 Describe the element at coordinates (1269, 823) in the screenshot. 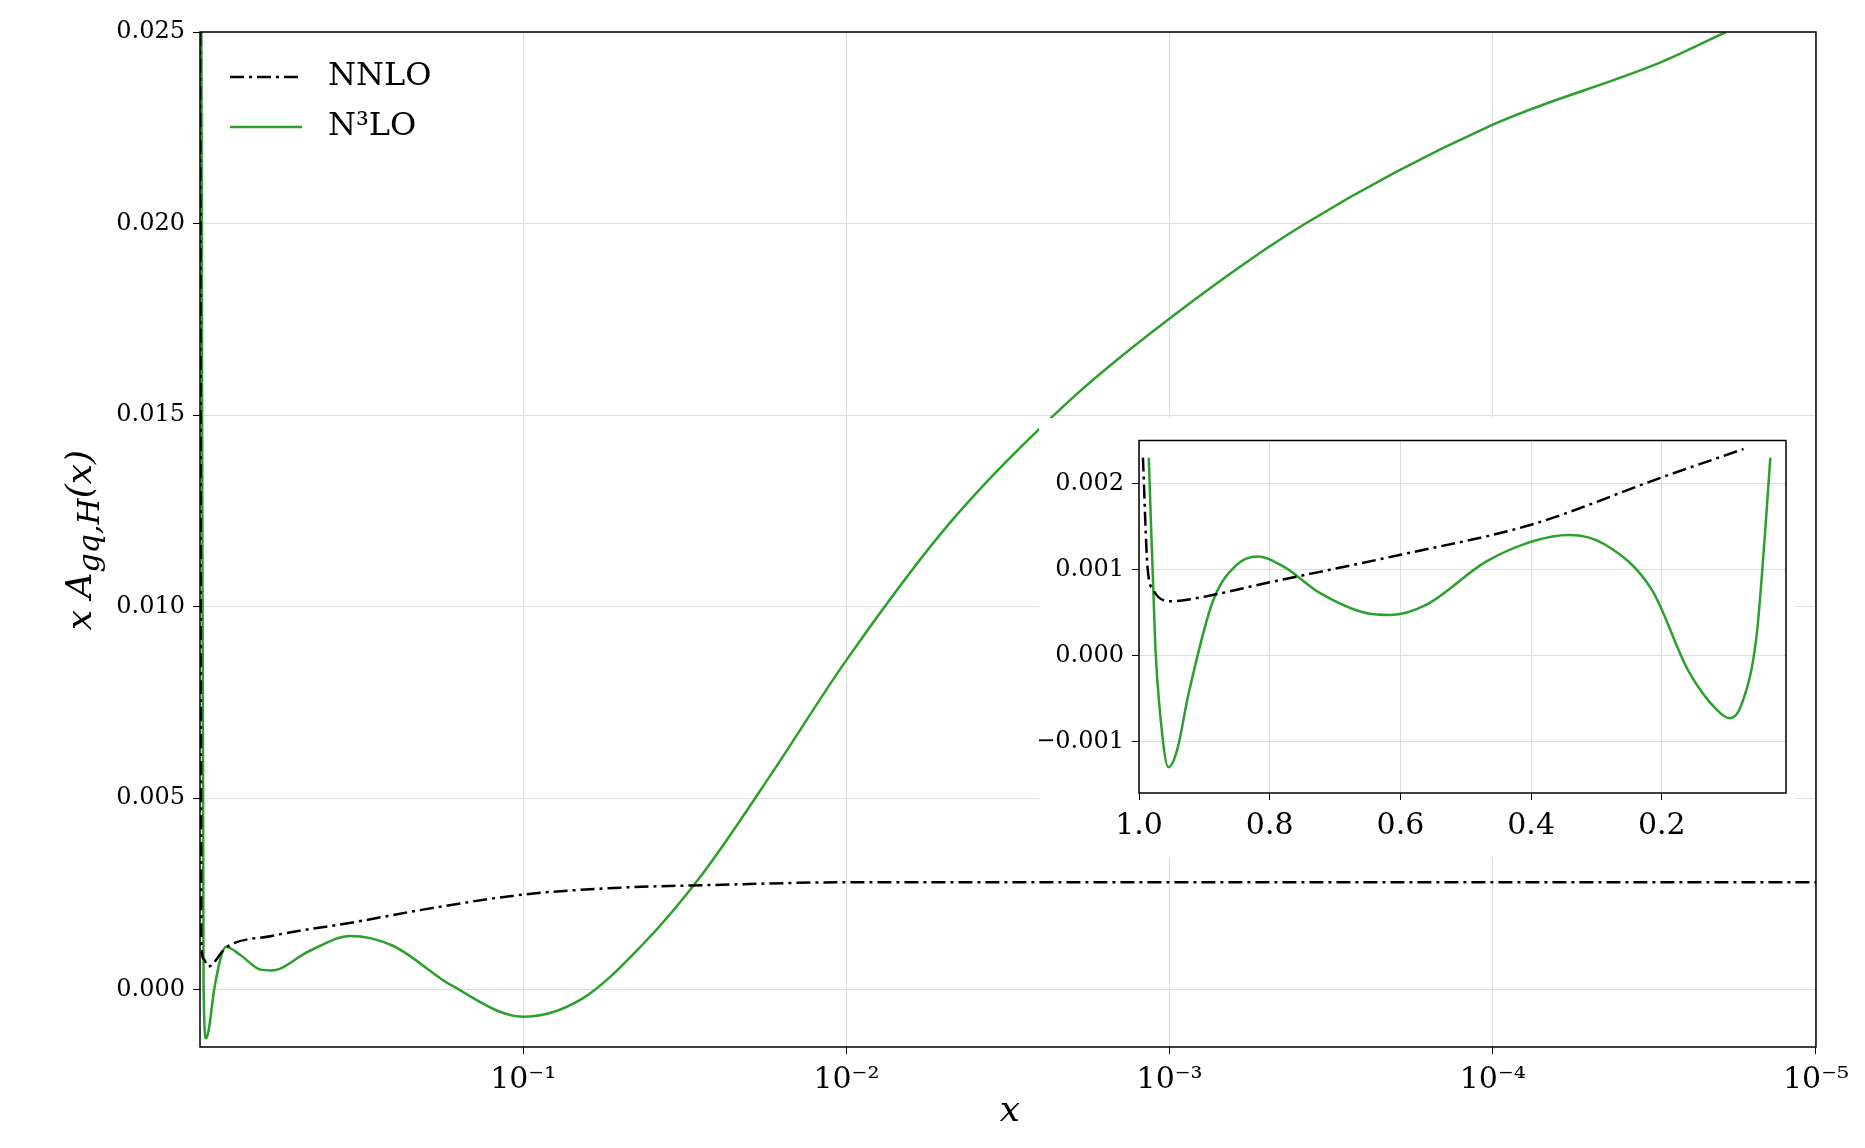

I see `x-tick-label: 0.8` at that location.